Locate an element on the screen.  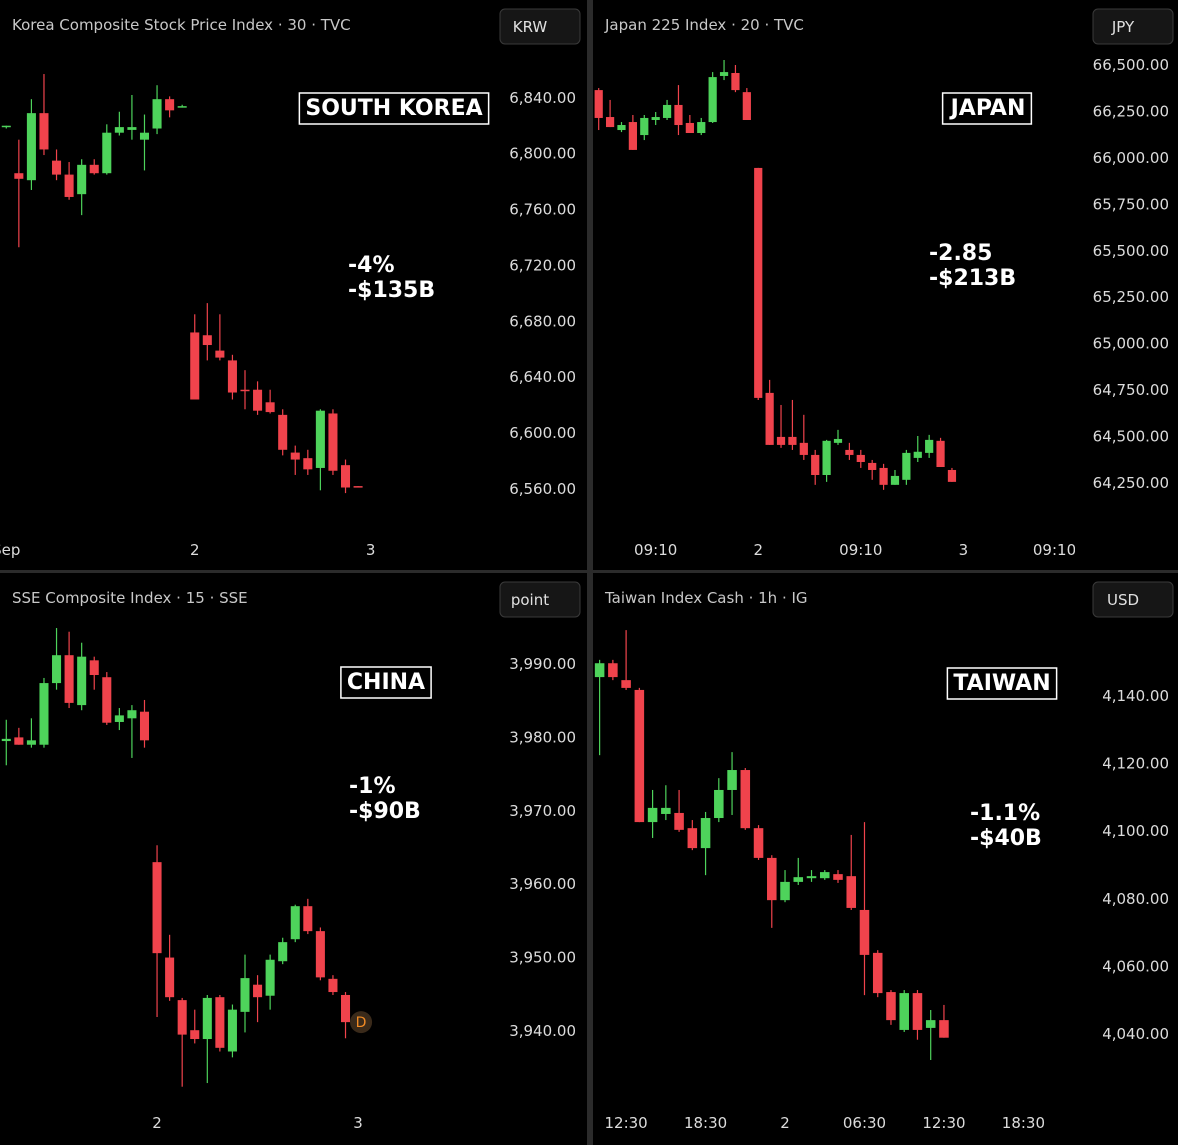
y-tick-label: 3,980.00 is located at coordinates (542, 737).